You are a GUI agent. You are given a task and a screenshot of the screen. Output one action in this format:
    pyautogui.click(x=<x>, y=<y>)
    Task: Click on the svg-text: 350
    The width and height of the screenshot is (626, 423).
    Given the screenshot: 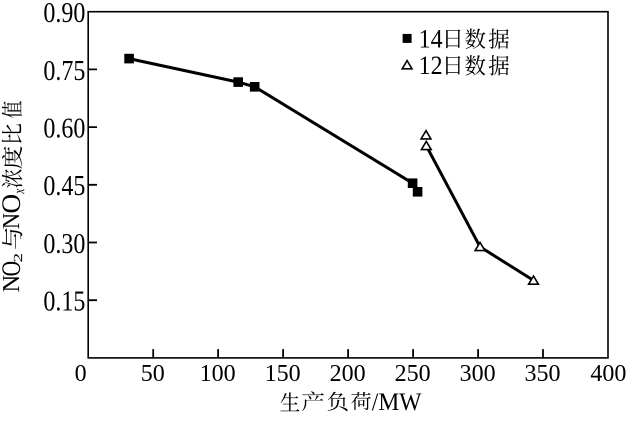 What is the action you would take?
    pyautogui.click(x=543, y=374)
    